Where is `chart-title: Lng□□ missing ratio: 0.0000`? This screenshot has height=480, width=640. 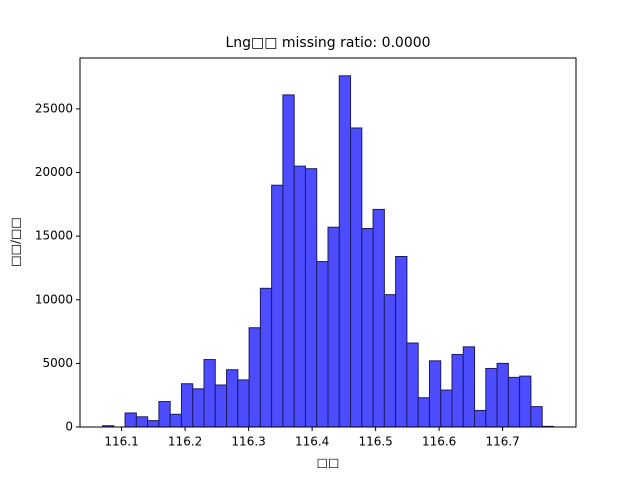 chart-title: Lng□□ missing ratio: 0.0000 is located at coordinates (327, 43).